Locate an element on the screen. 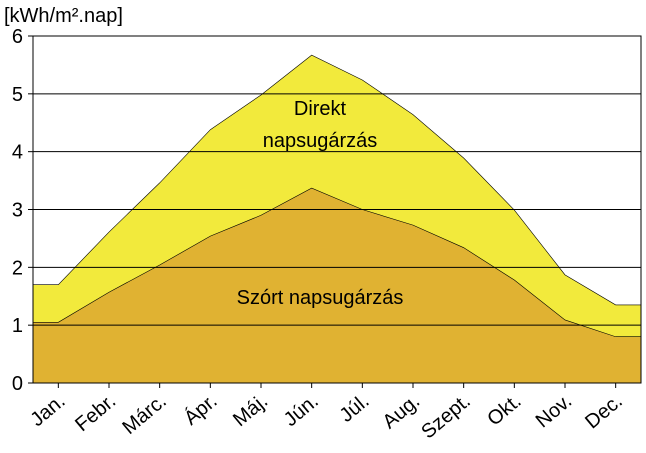  x-tick-label: Márc. is located at coordinates (144, 414).